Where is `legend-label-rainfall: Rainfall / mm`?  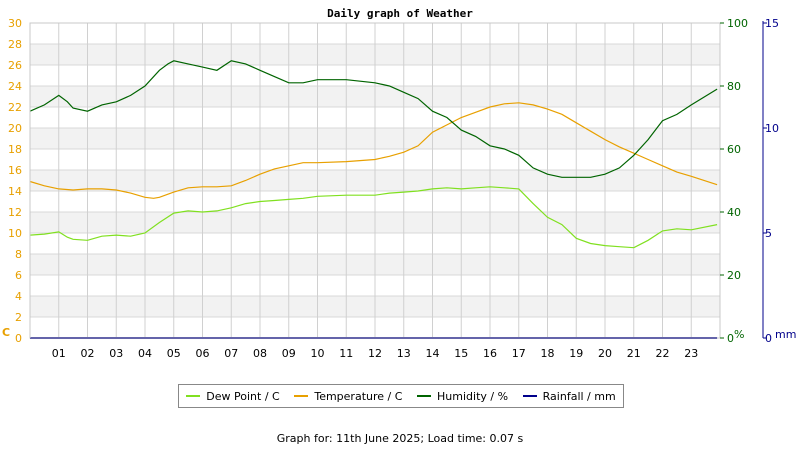
legend-label-rainfall: Rainfall / mm is located at coordinates (579, 396).